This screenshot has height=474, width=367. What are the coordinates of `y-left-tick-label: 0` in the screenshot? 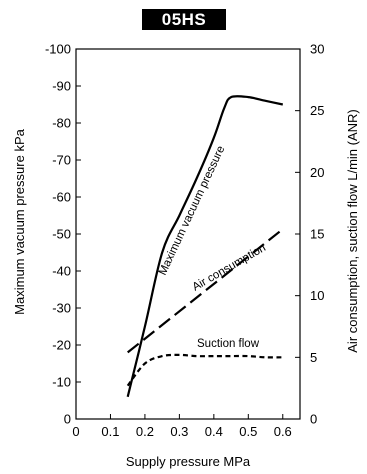 It's located at (67, 419).